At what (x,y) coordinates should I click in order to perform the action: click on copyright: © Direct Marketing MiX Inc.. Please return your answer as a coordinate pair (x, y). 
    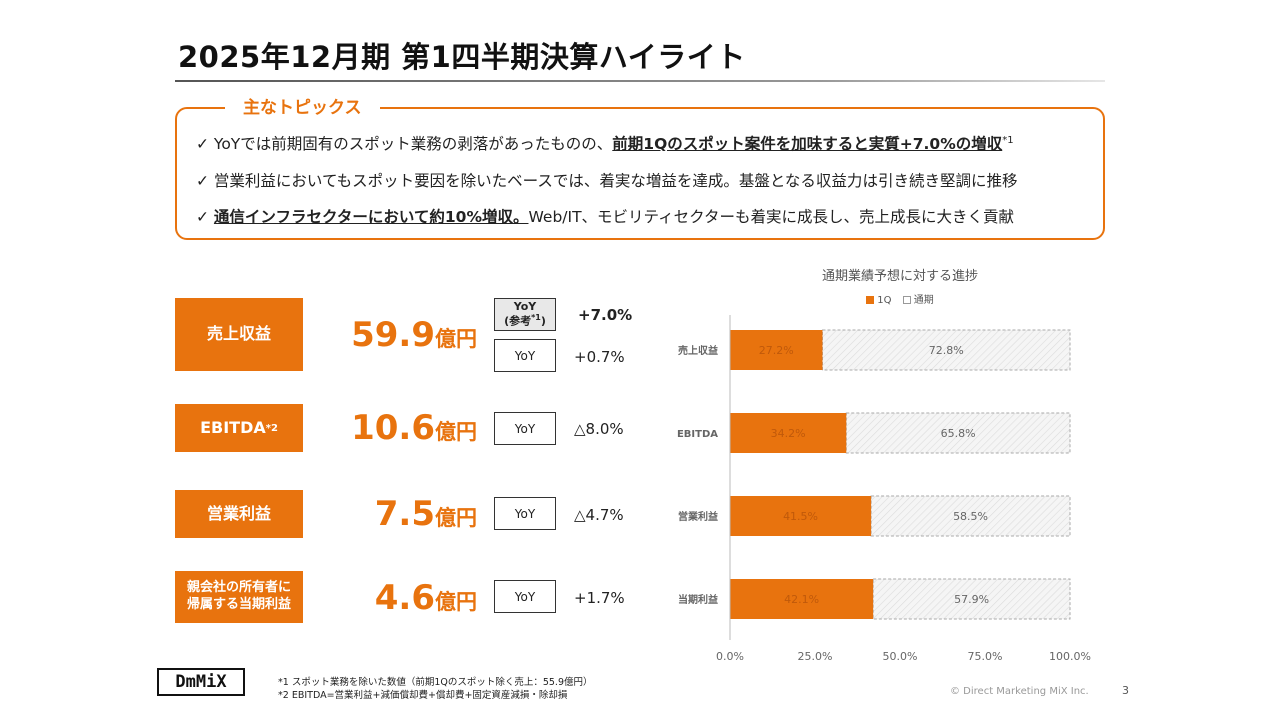
    Looking at the image, I should click on (1019, 691).